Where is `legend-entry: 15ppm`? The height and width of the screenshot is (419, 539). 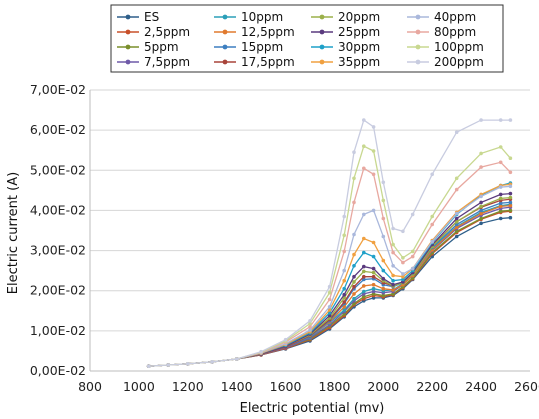
legend-entry: 15ppm is located at coordinates (248, 47).